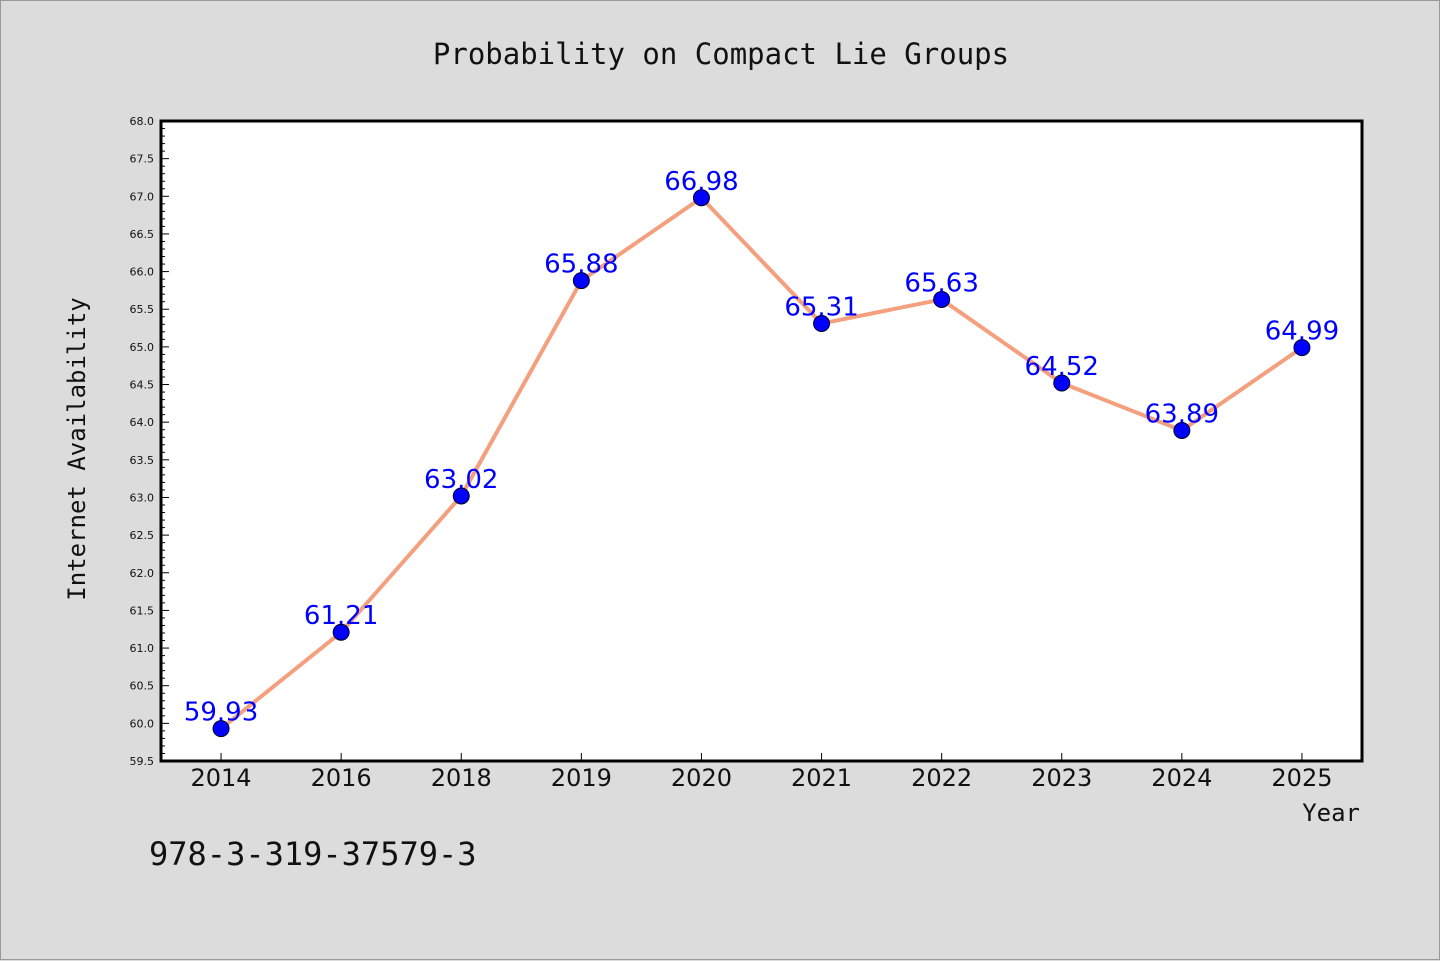  I want to click on x-tick-label: 2016, so click(341, 778).